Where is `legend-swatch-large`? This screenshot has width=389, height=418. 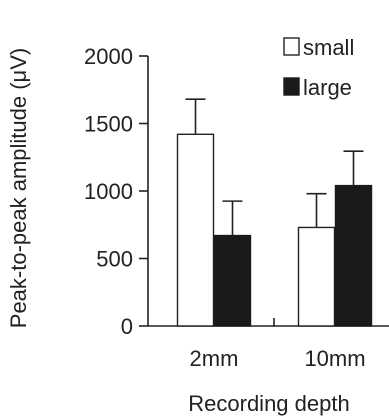
legend-swatch-large is located at coordinates (291, 86).